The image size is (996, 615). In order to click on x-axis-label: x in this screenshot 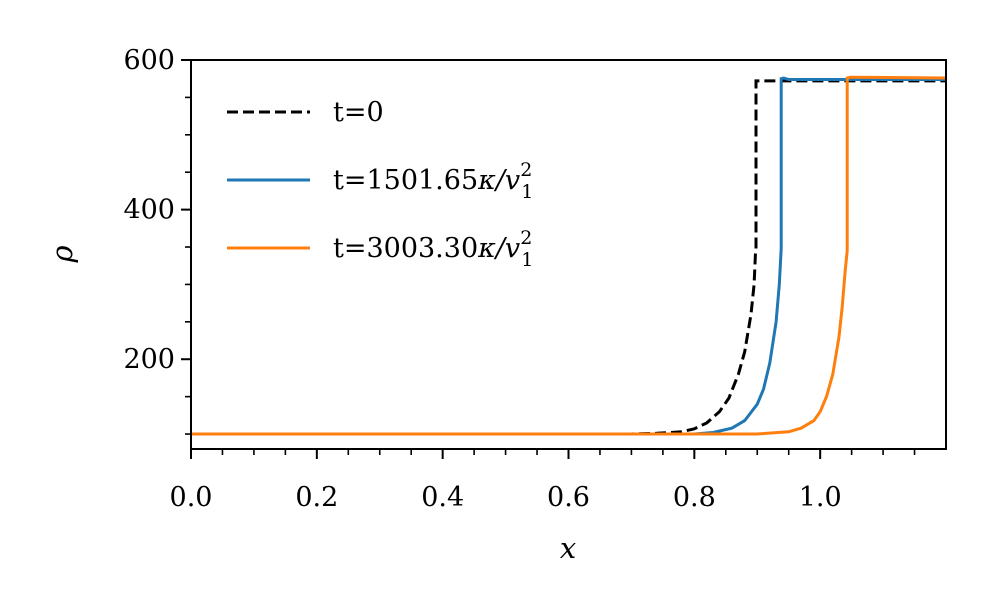, I will do `click(568, 548)`.